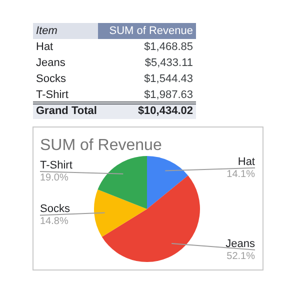 This screenshot has height=288, width=300. Describe the element at coordinates (240, 256) in the screenshot. I see `text: 52.1%` at that location.